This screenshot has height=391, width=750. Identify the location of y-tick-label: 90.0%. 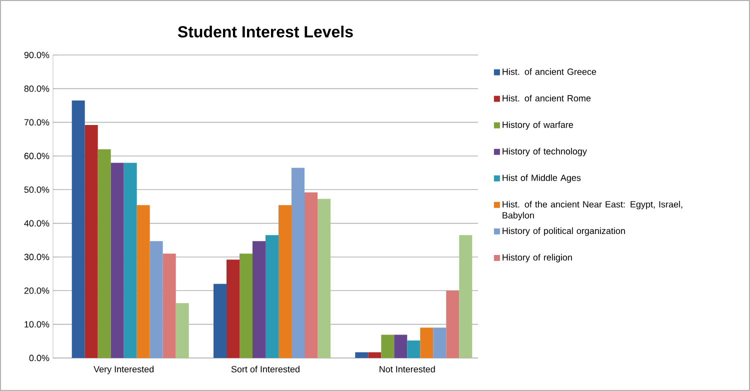
(37, 55).